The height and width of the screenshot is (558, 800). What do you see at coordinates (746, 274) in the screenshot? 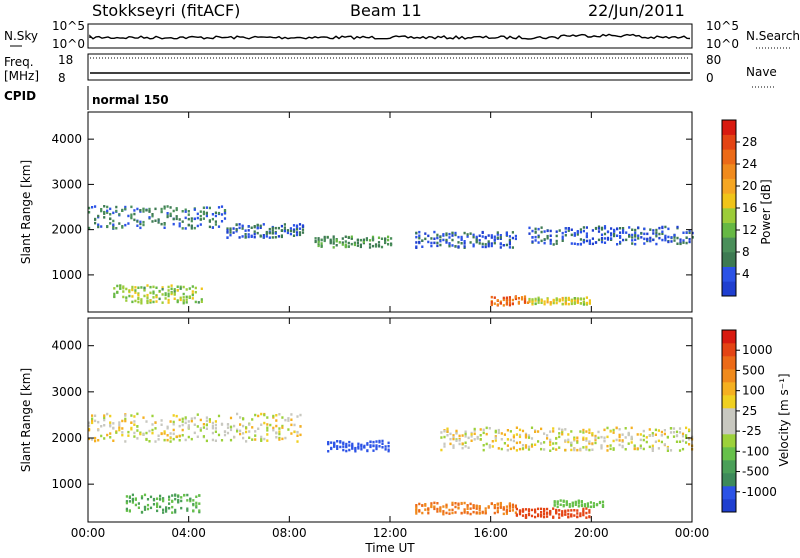
I see `colorbar-tick-label: 4` at bounding box center [746, 274].